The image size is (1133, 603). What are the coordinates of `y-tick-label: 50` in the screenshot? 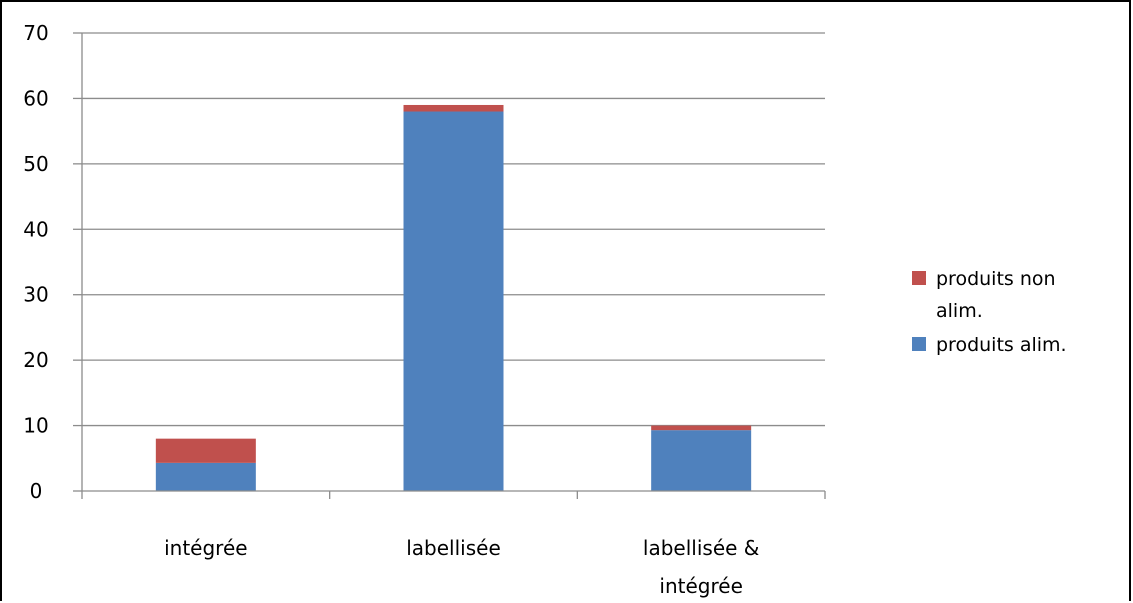 It's located at (35, 164).